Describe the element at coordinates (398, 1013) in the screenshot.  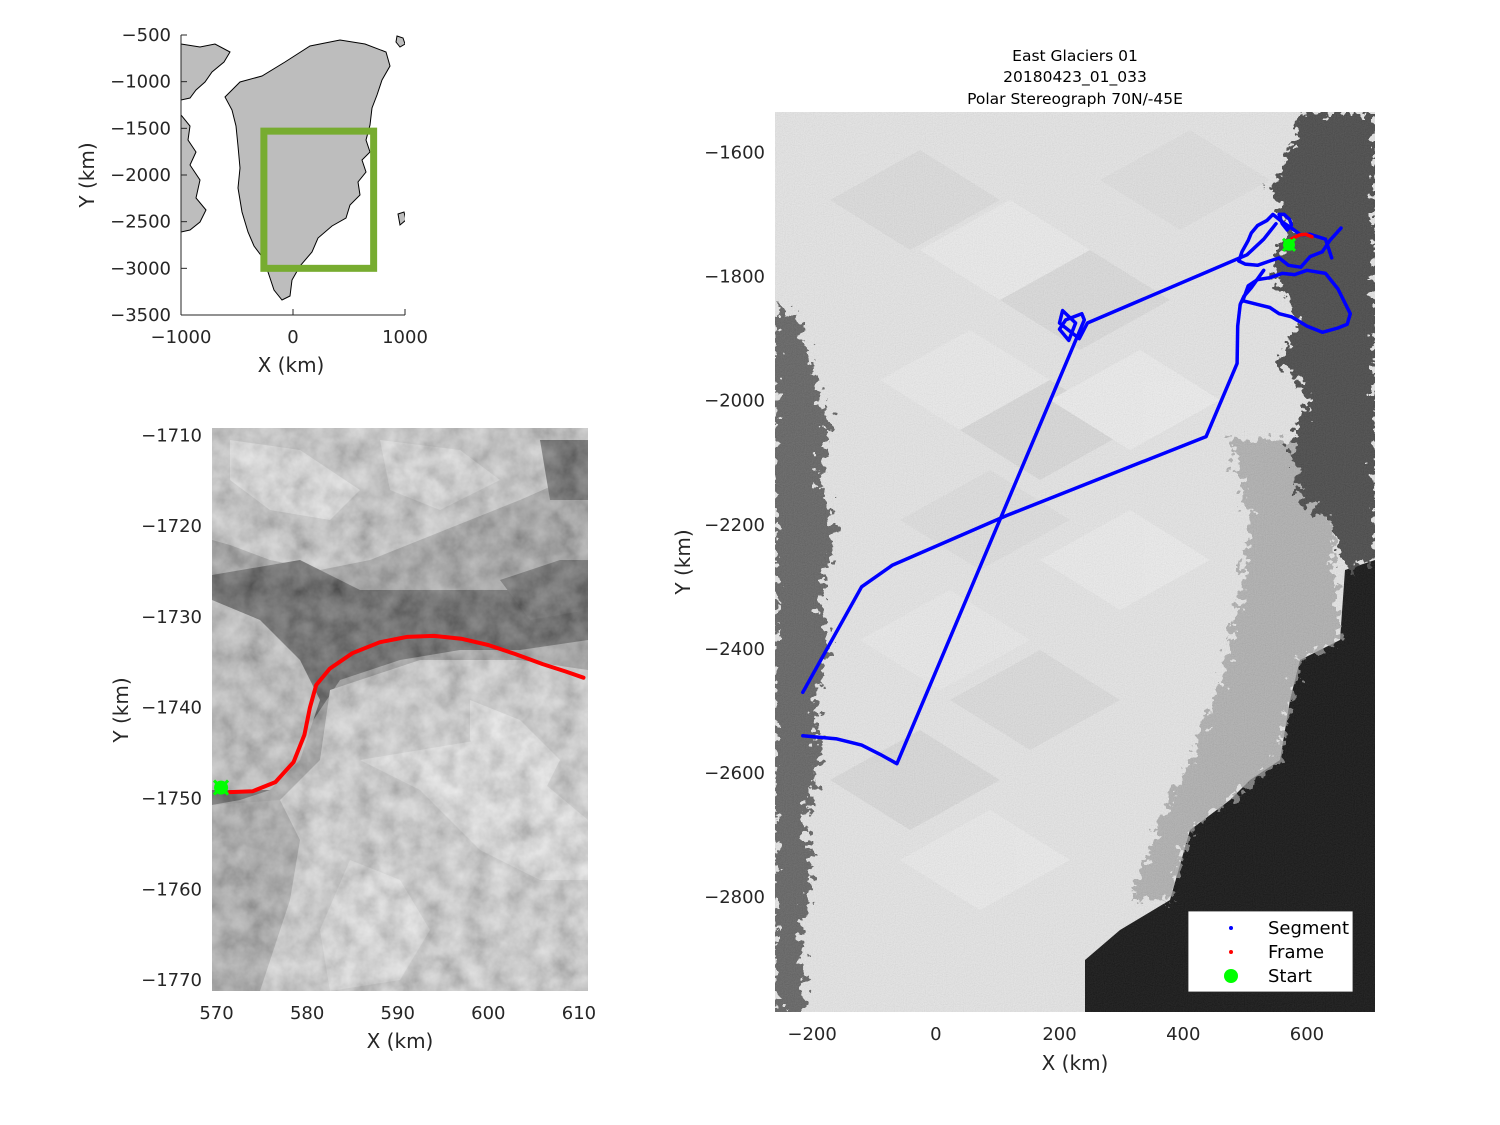
I see `x-tick-label: 590` at that location.